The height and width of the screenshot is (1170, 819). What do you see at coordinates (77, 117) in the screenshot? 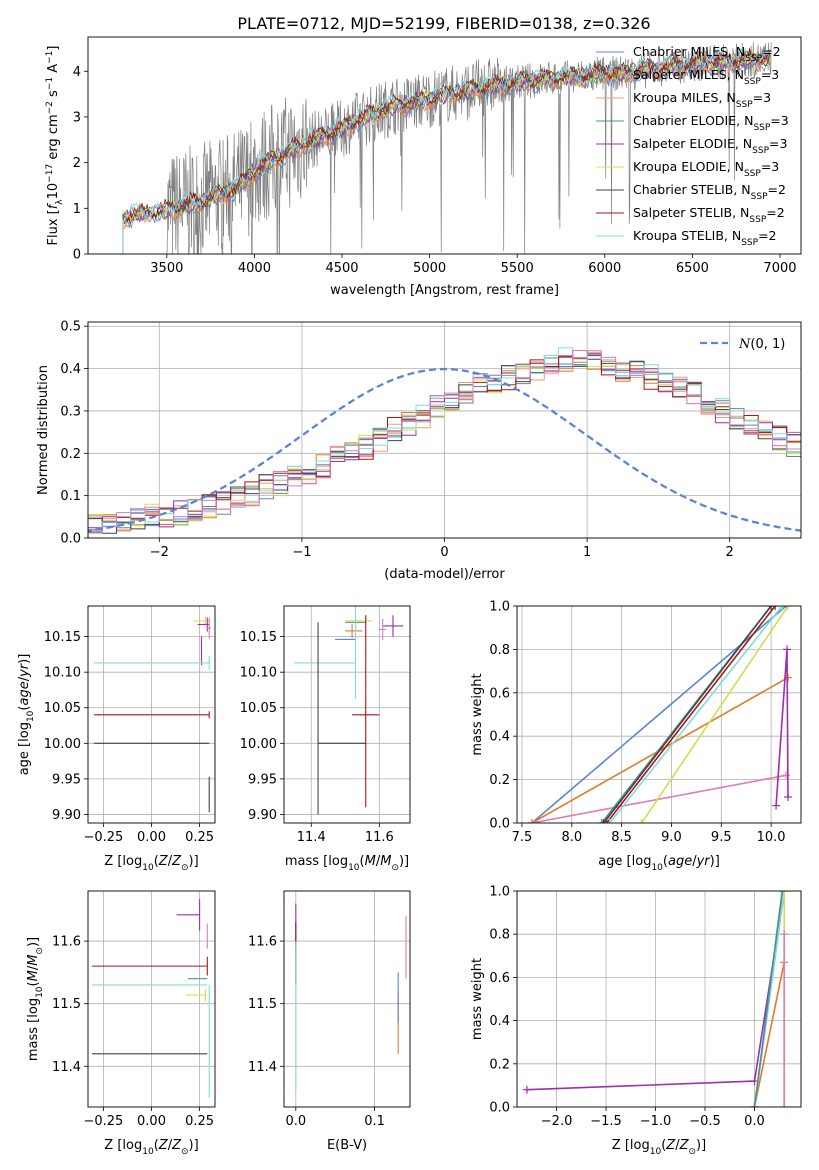
I see `y-tick-label: 3` at bounding box center [77, 117].